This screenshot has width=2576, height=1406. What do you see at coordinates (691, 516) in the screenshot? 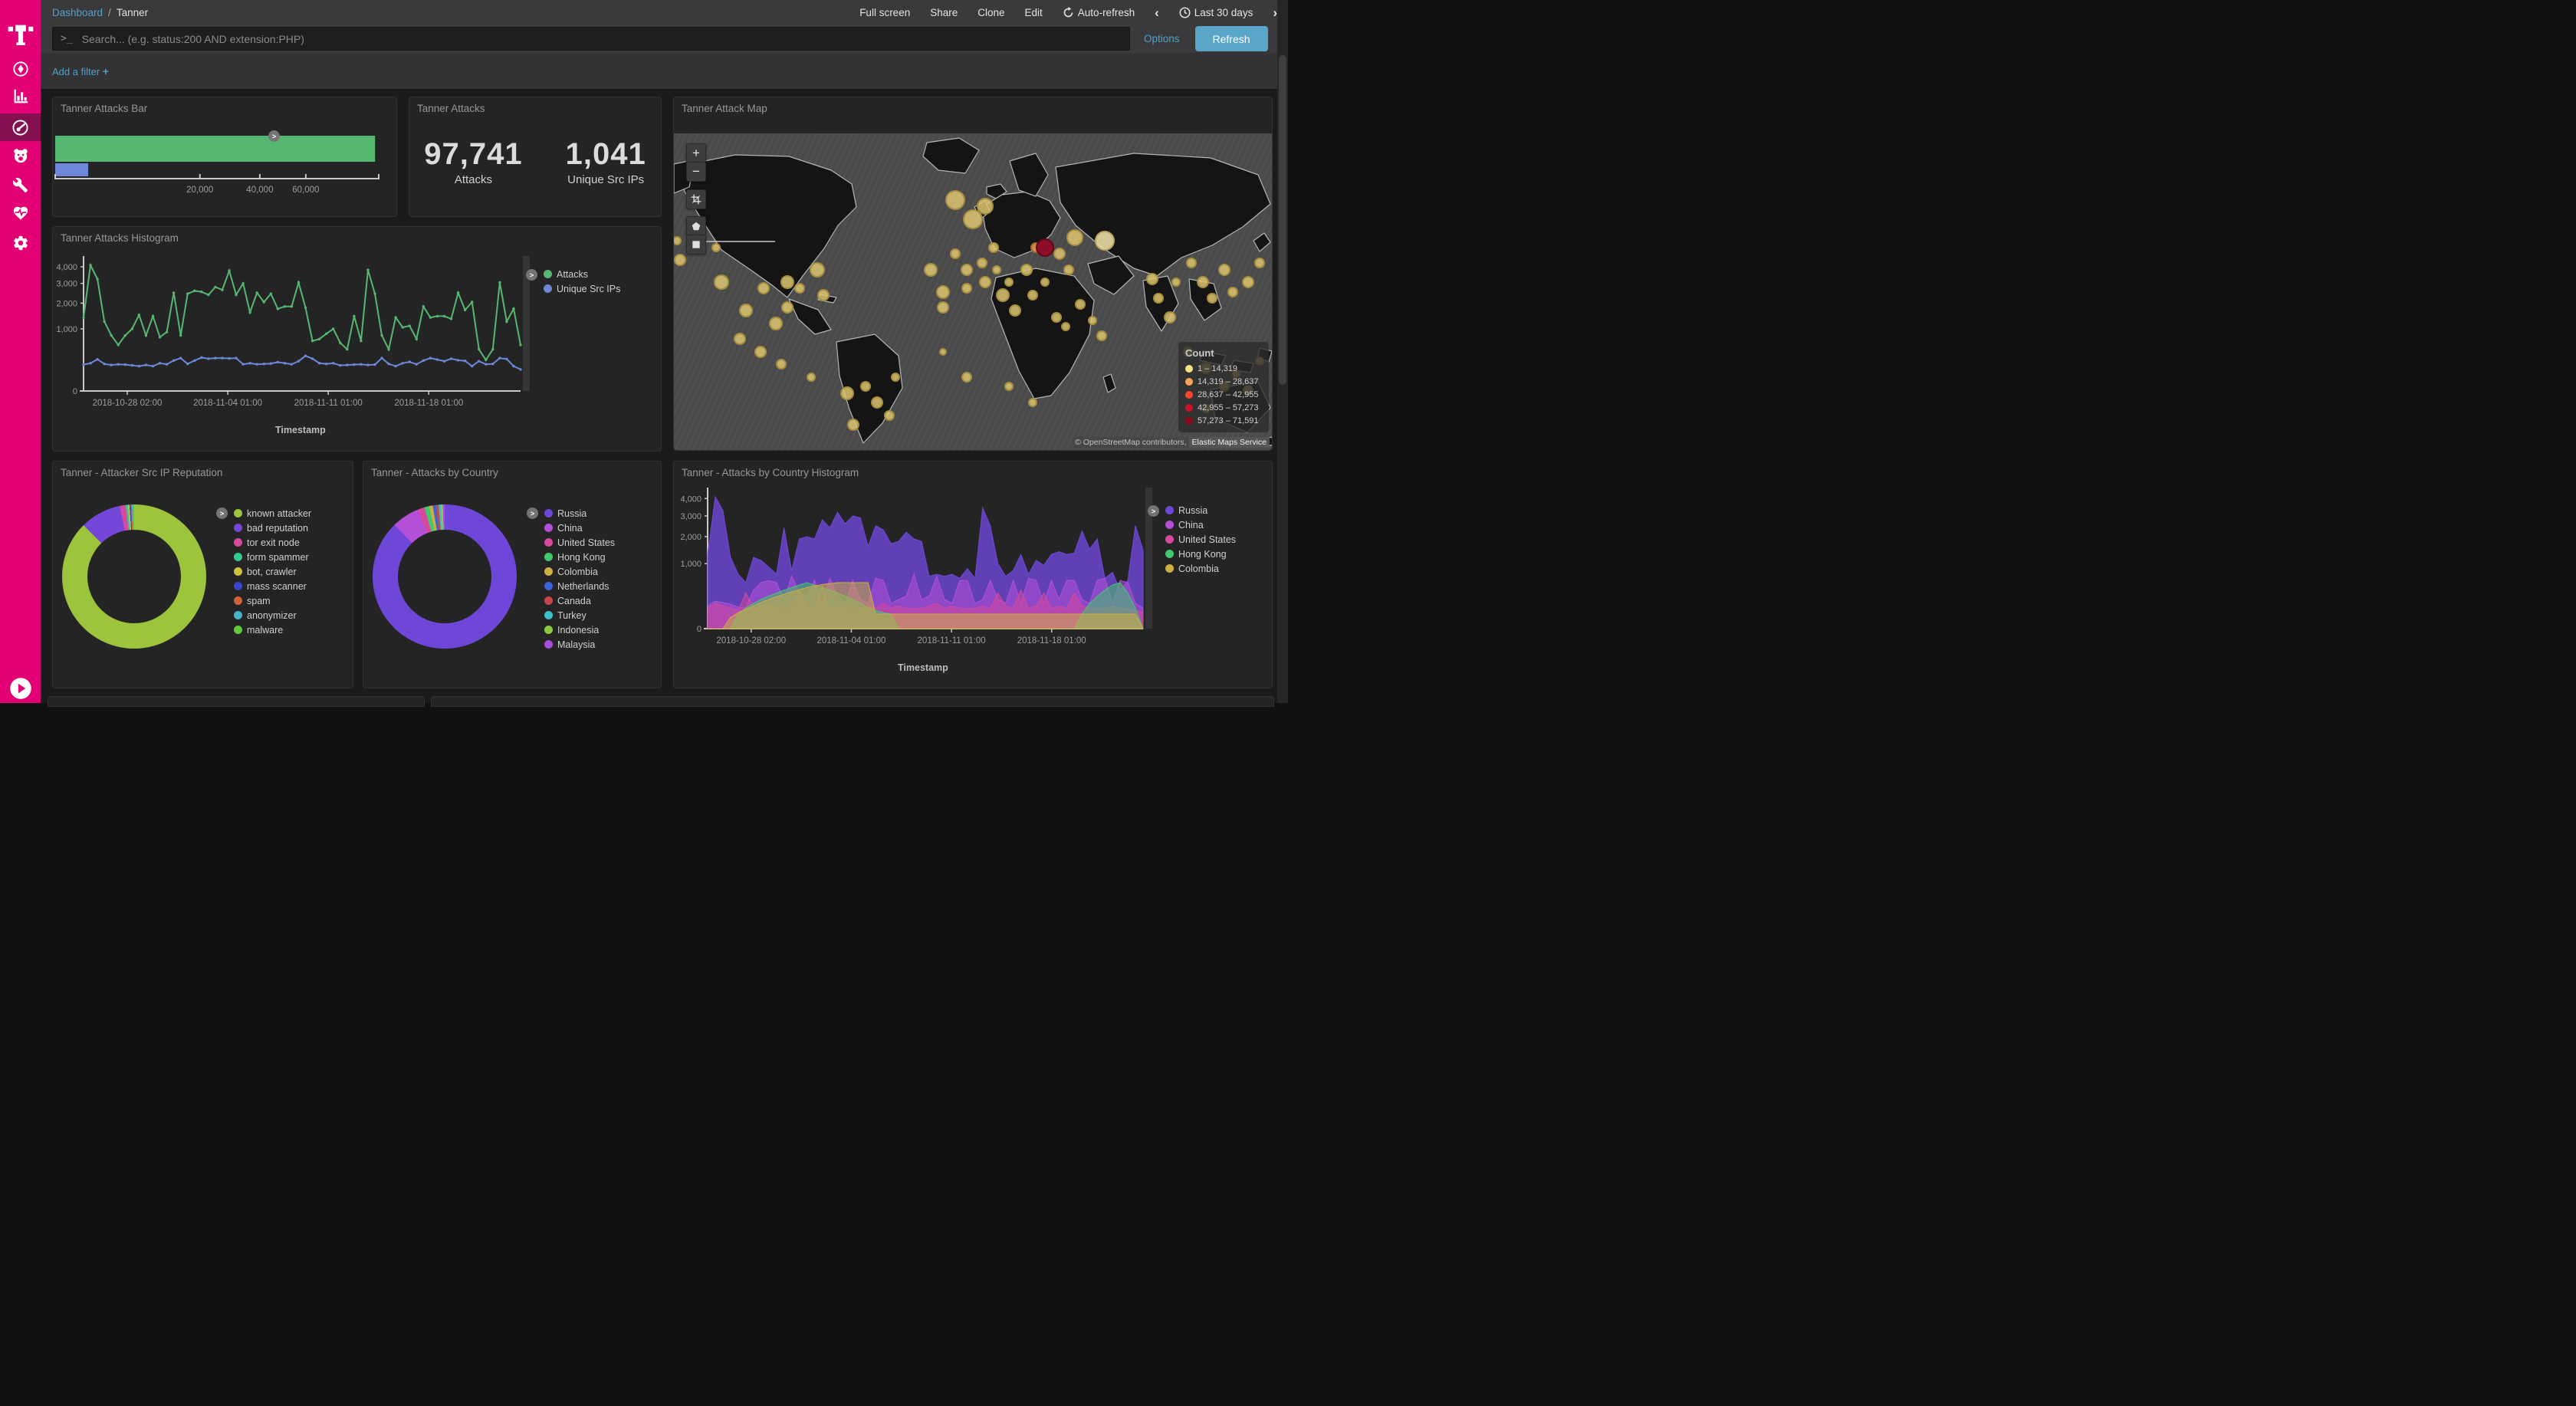
I see `svg-text: 3,000` at bounding box center [691, 516].